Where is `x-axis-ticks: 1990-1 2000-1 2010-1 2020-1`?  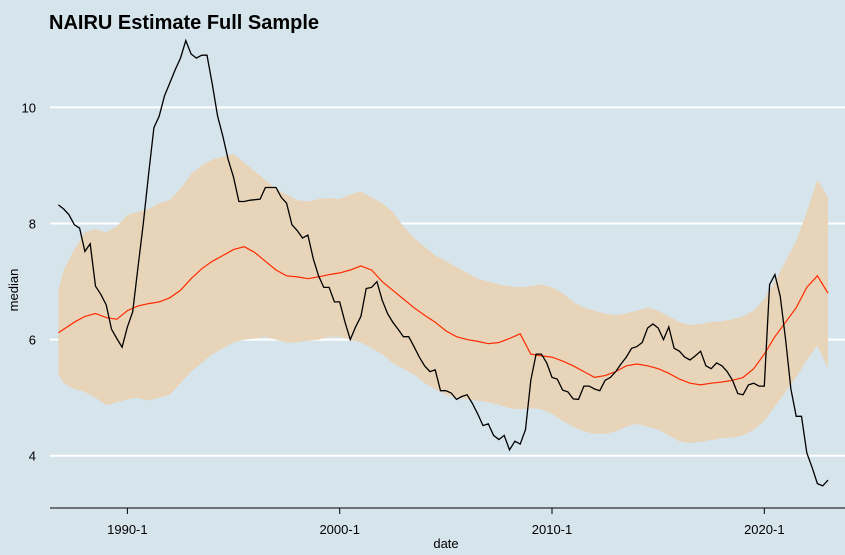
x-axis-ticks: 1990-1 2000-1 2010-1 2020-1 is located at coordinates (446, 522).